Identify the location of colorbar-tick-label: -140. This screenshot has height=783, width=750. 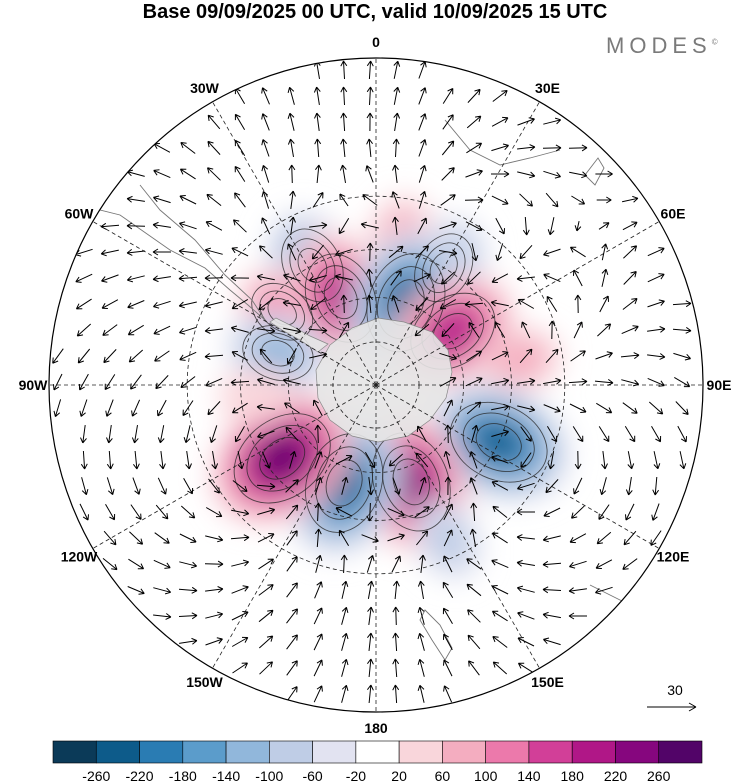
(226, 775).